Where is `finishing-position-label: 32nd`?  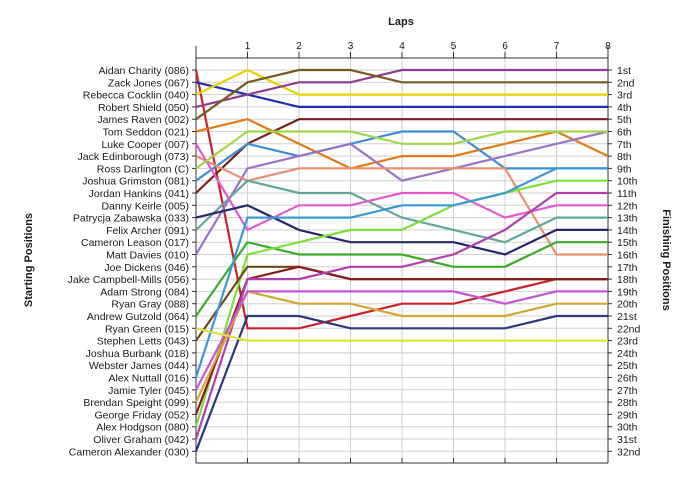
finishing-position-label: 32nd is located at coordinates (629, 452).